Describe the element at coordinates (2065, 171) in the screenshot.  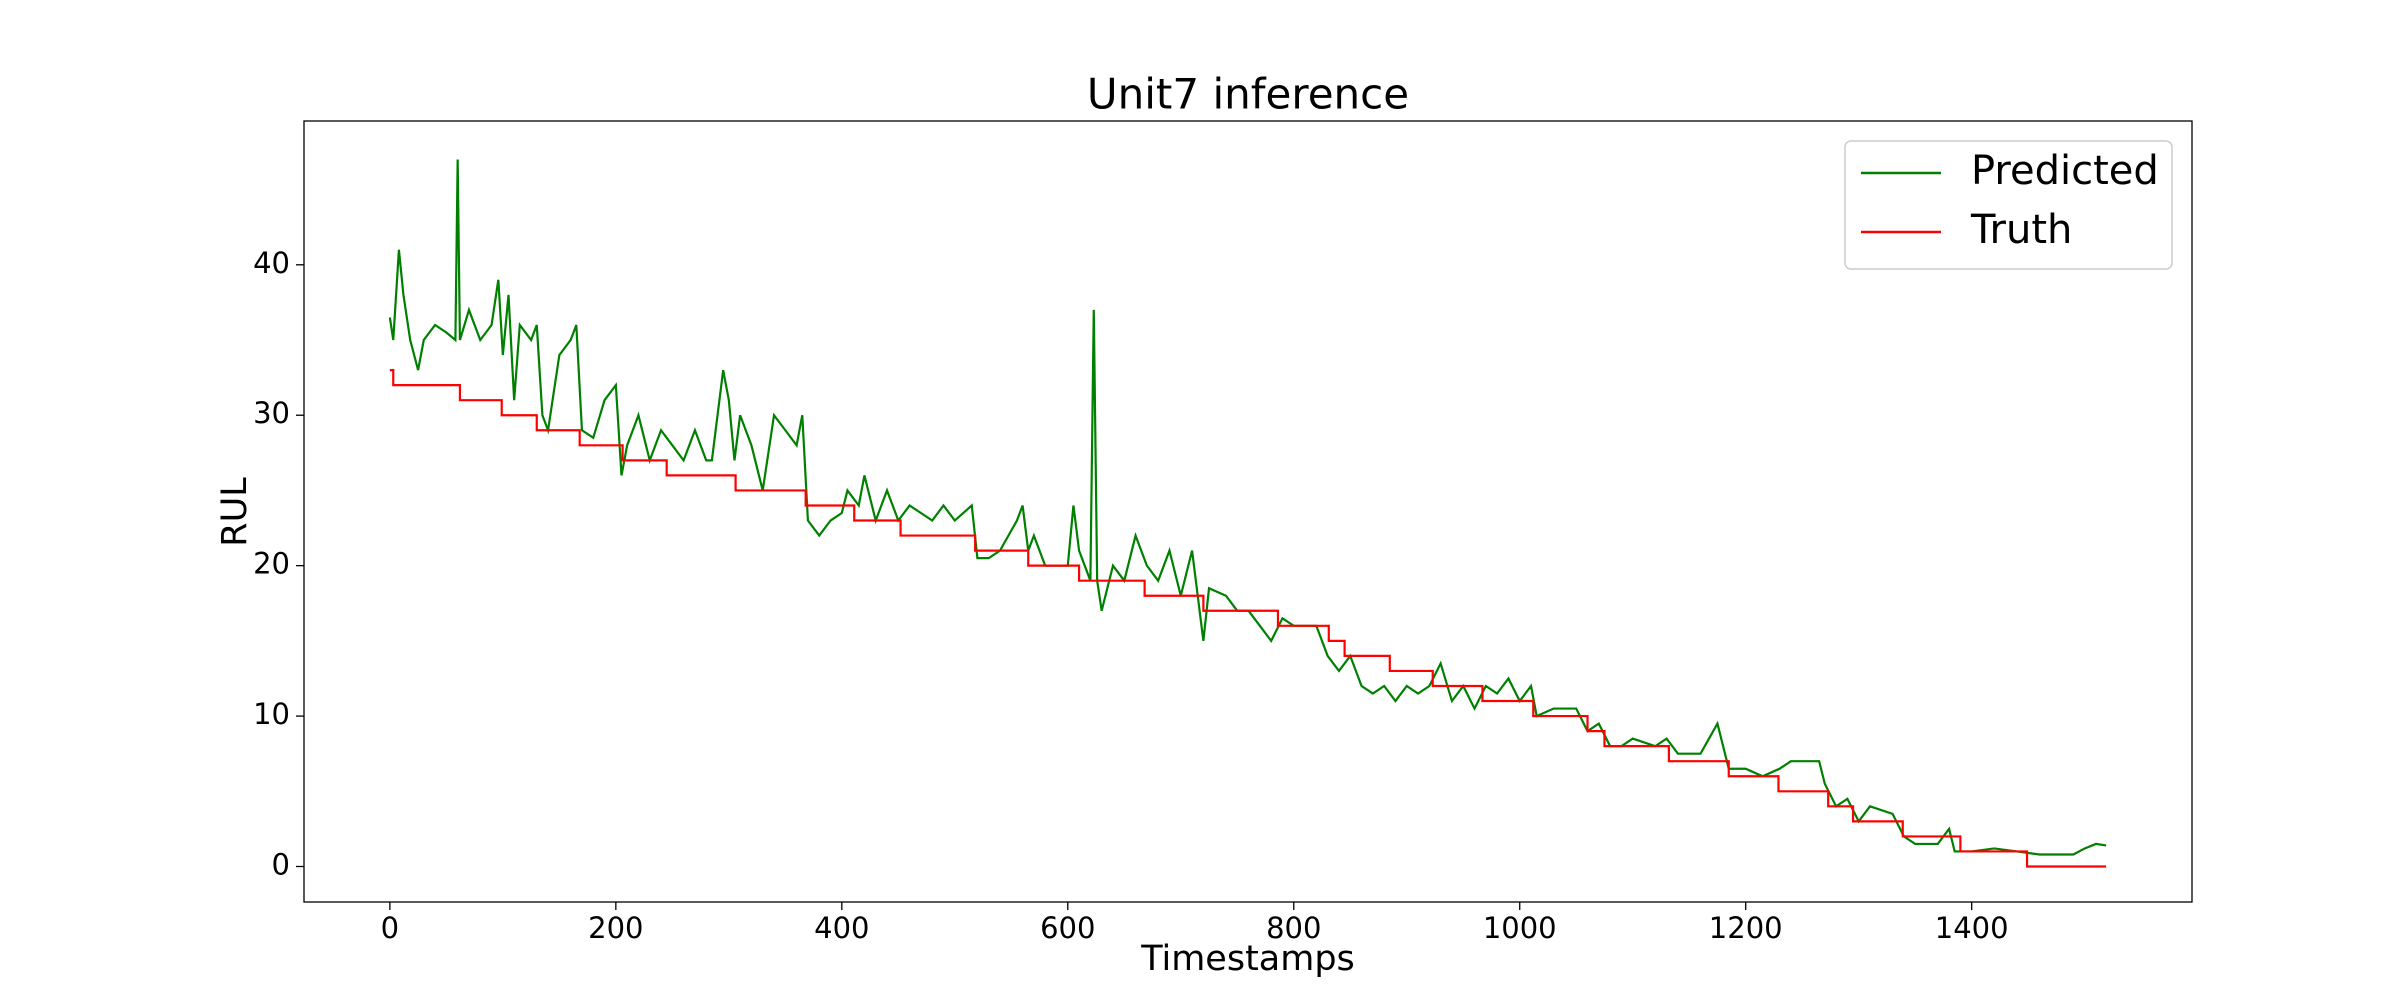
I see `legend-label: Predicted` at that location.